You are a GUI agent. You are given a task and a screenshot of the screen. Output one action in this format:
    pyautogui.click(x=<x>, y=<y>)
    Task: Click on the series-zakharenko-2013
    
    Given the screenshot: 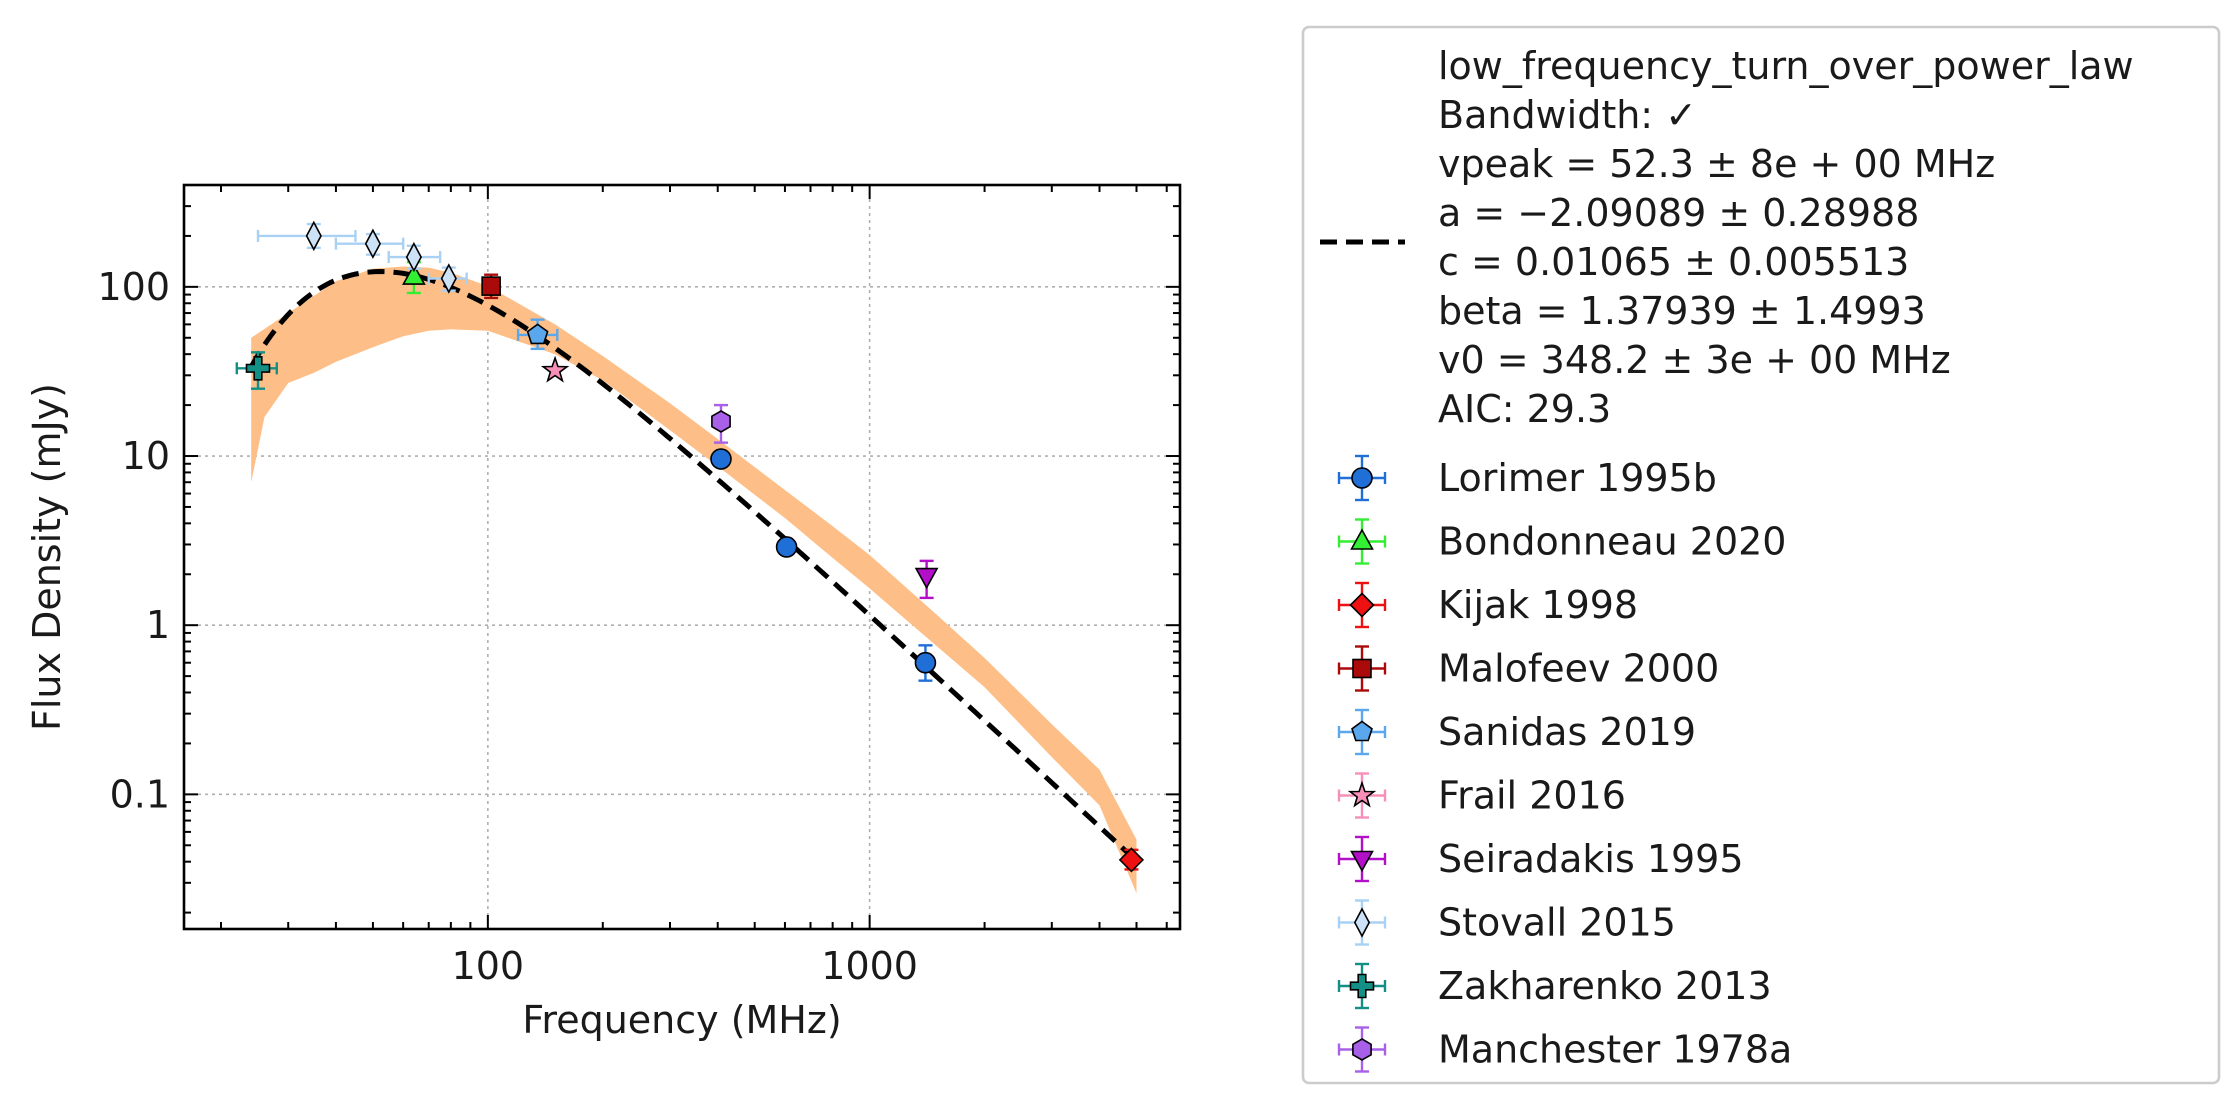 What is the action you would take?
    pyautogui.click(x=256, y=370)
    